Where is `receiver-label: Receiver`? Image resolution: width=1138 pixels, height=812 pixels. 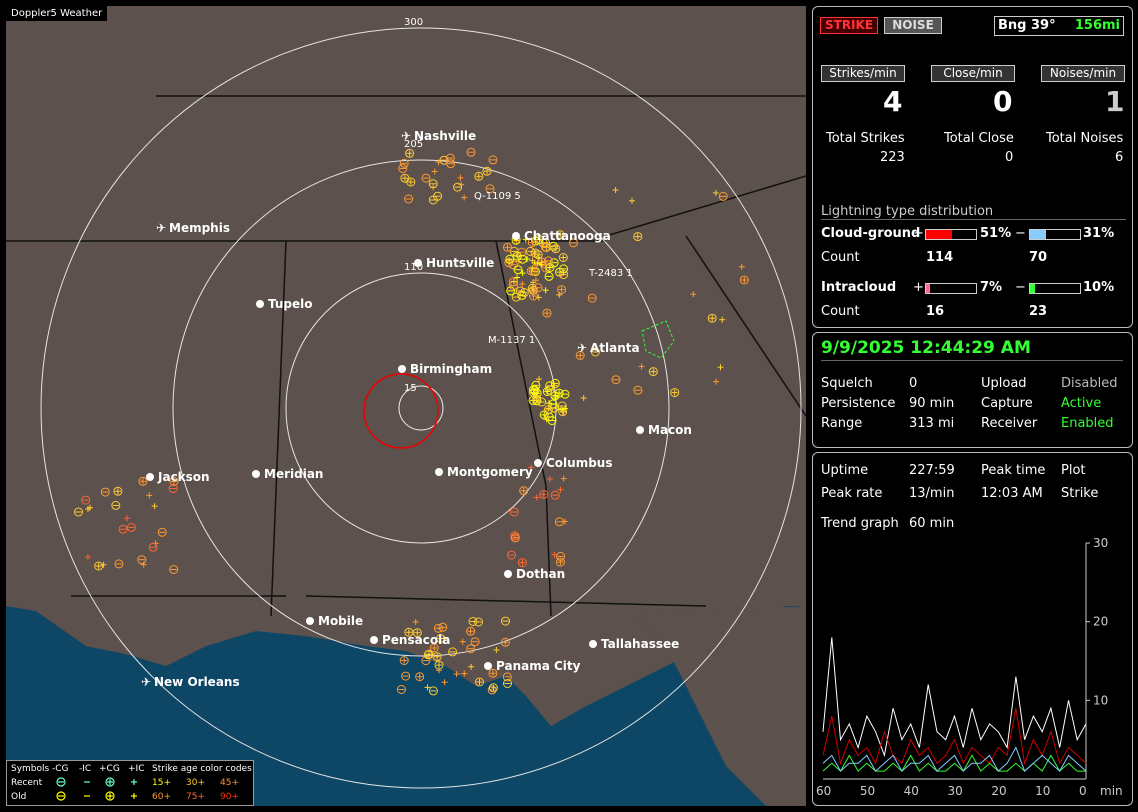 receiver-label: Receiver is located at coordinates (1009, 423).